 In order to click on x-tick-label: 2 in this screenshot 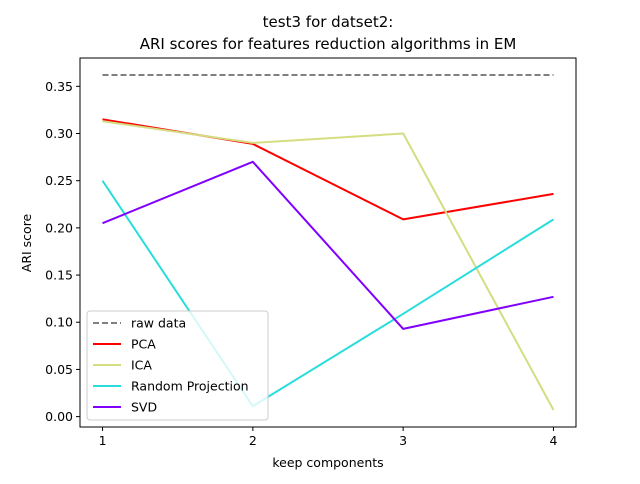, I will do `click(253, 440)`.